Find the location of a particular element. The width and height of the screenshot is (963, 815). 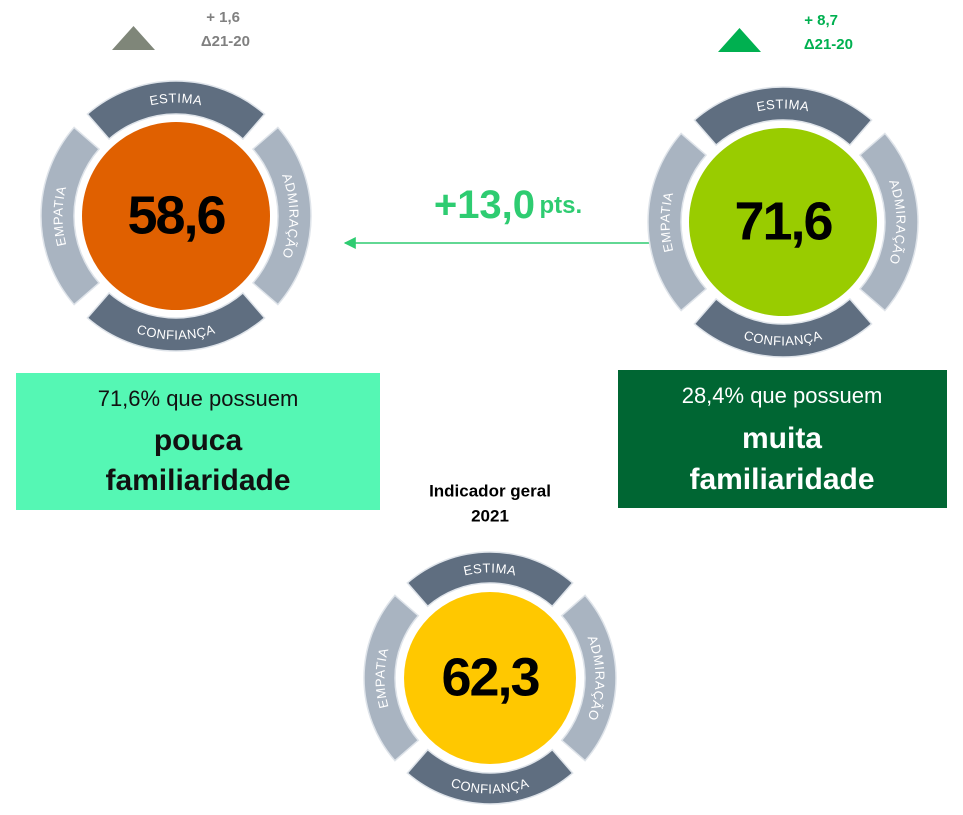

group-level: muita is located at coordinates (782, 438).